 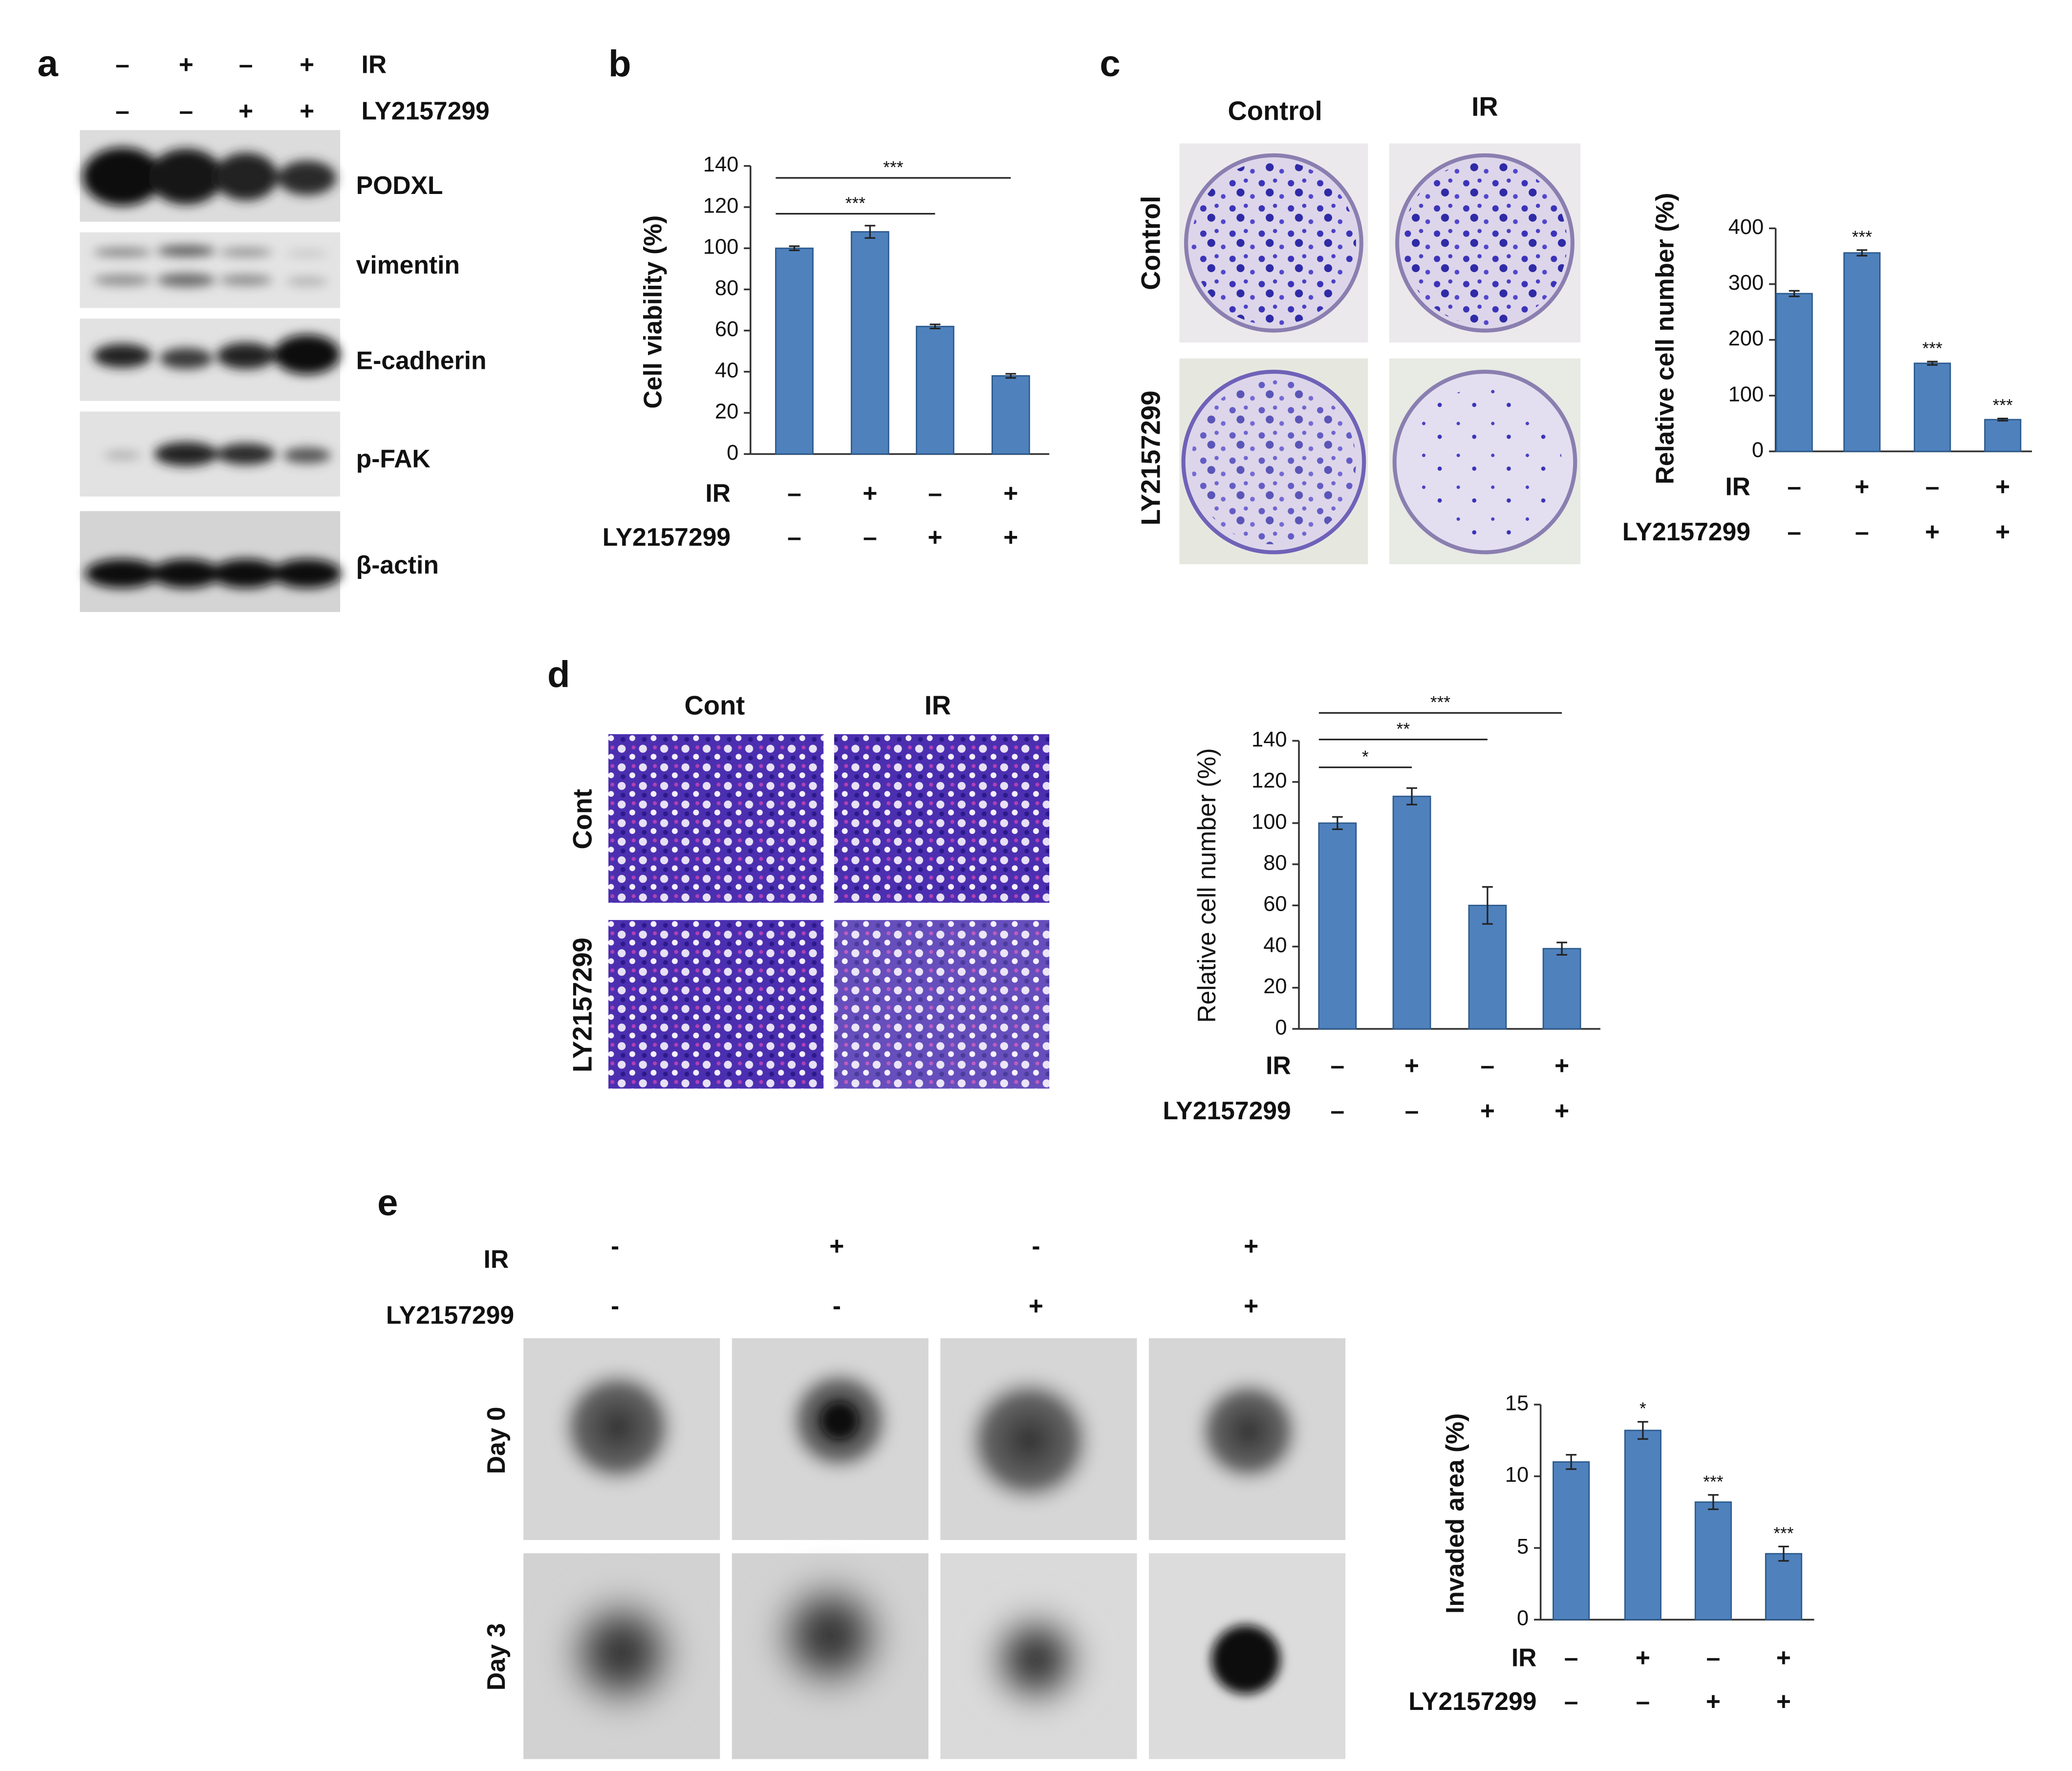 What do you see at coordinates (726, 288) in the screenshot?
I see `y-tick-label: 80` at bounding box center [726, 288].